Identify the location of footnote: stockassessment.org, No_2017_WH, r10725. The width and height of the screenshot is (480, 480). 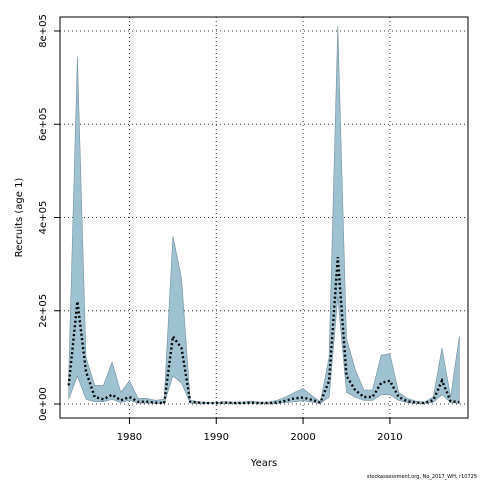
(422, 477).